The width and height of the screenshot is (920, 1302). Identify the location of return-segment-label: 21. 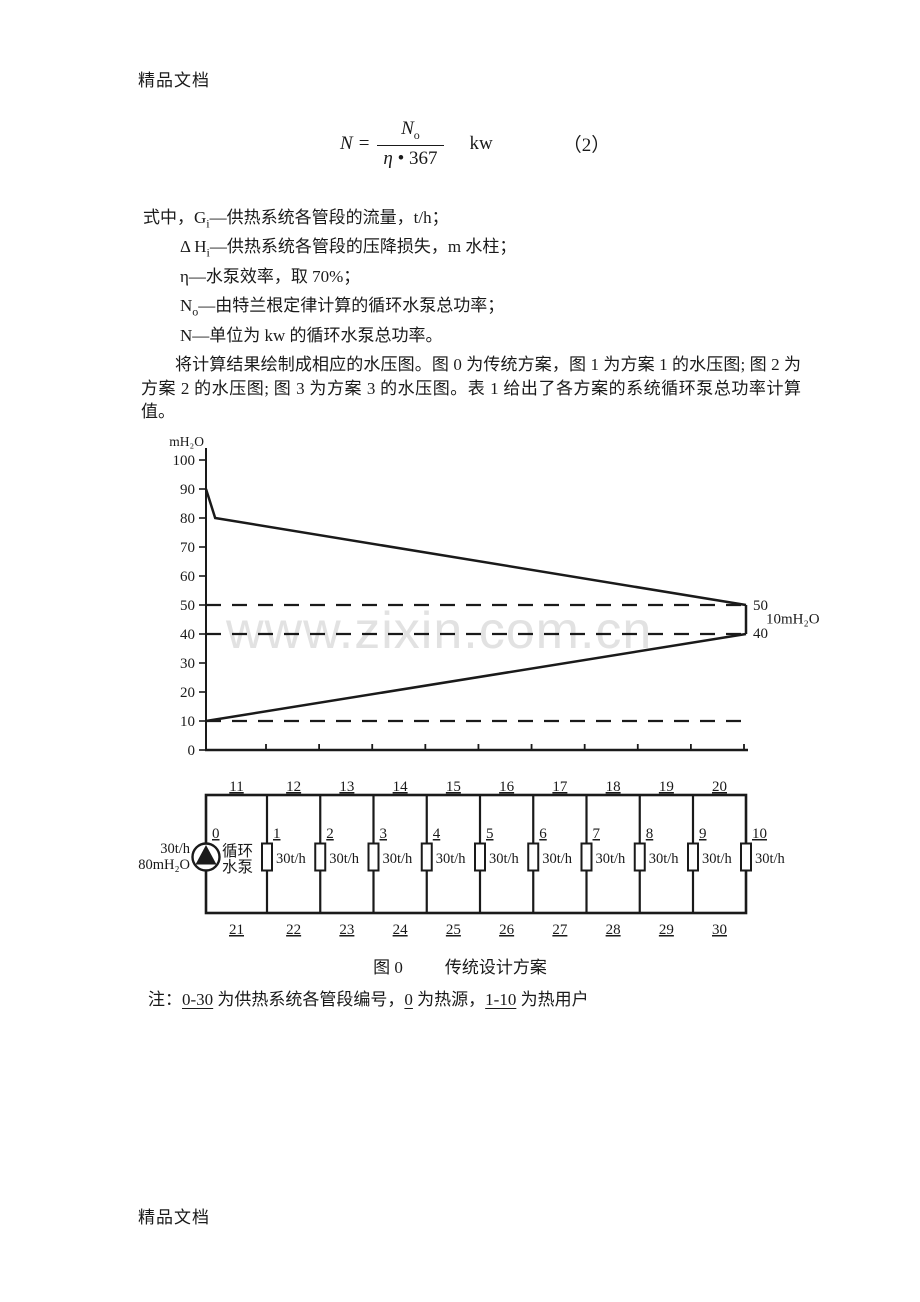
(236, 930).